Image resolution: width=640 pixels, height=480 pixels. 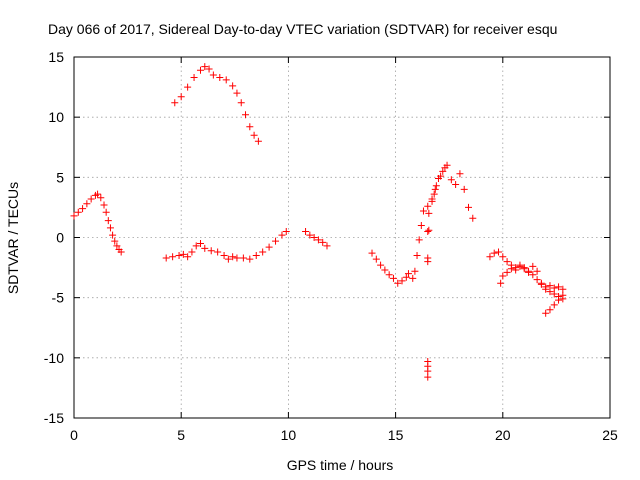 What do you see at coordinates (289, 435) in the screenshot?
I see `x-tick-label: 10` at bounding box center [289, 435].